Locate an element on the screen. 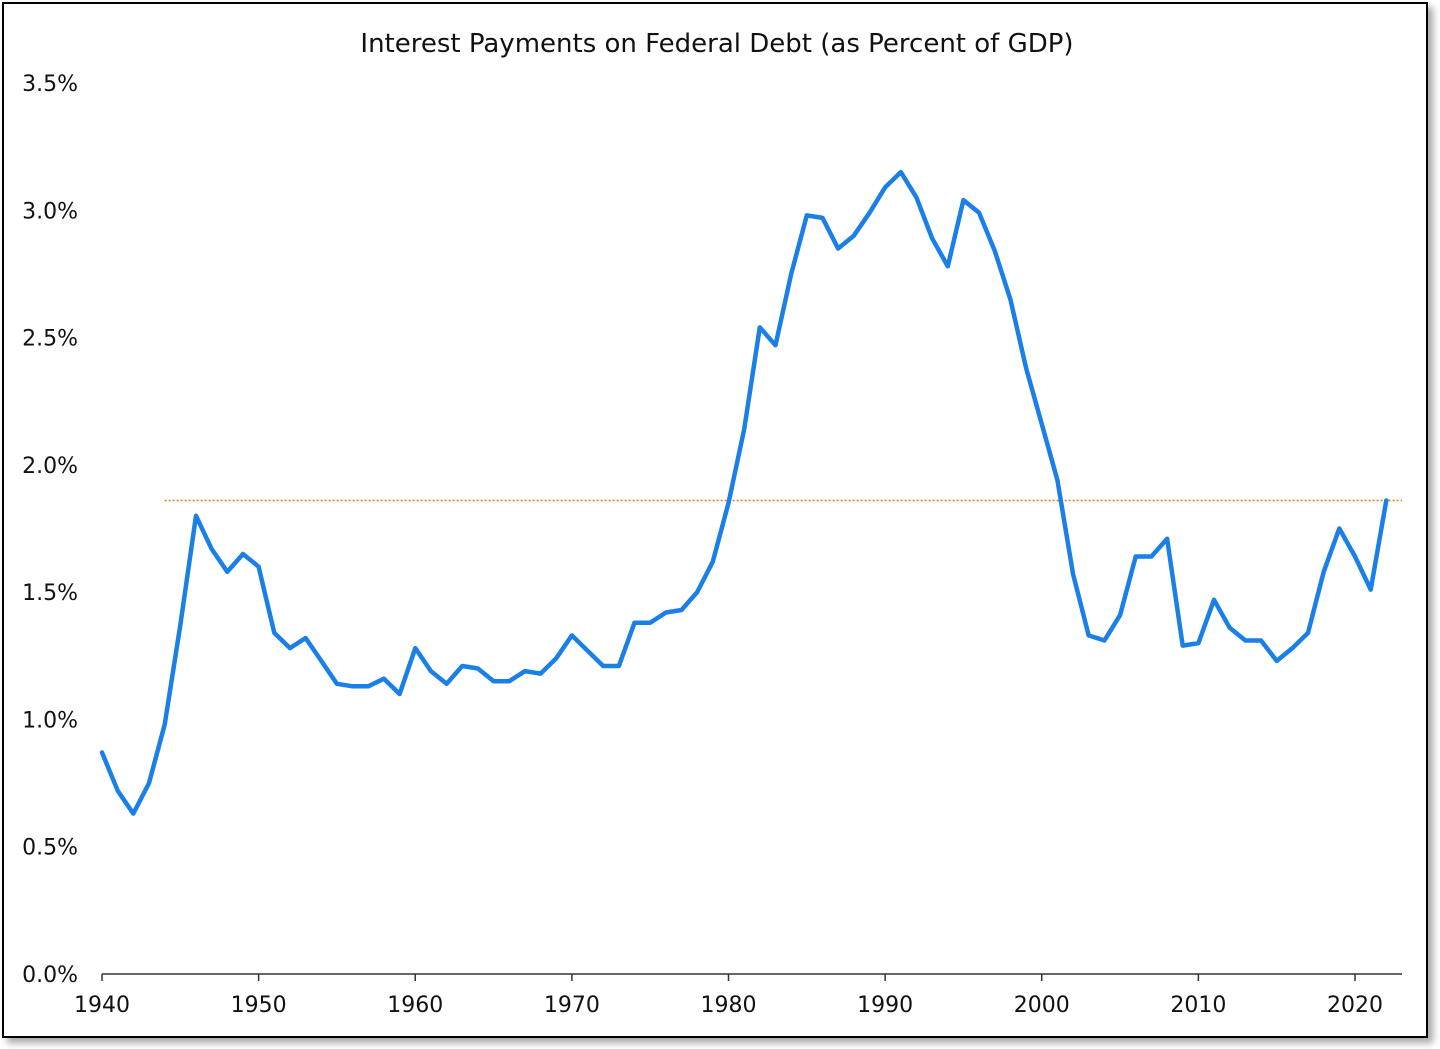  x-tick-label: 2010 is located at coordinates (1198, 1005).